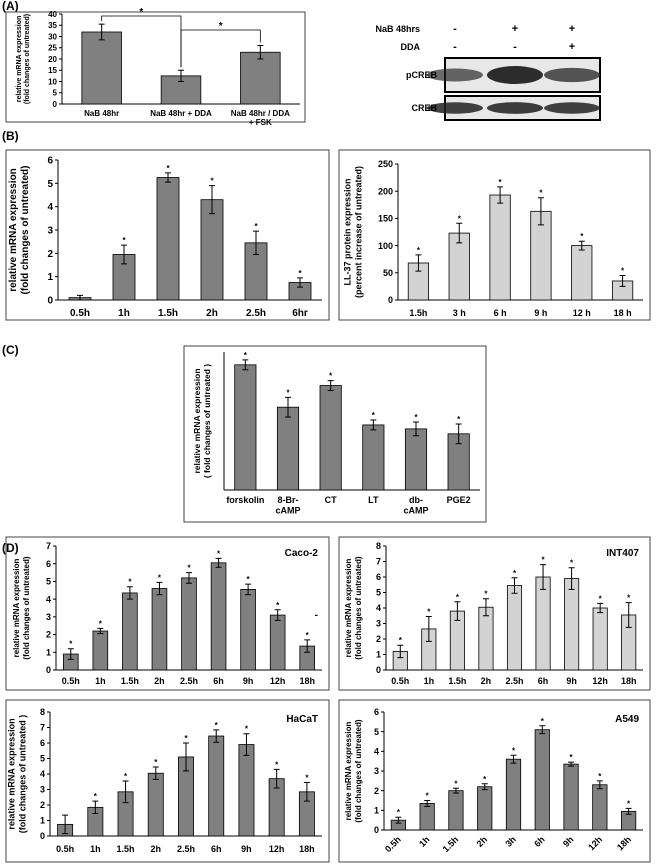  I want to click on x-tick-label: 6 h, so click(500, 313).